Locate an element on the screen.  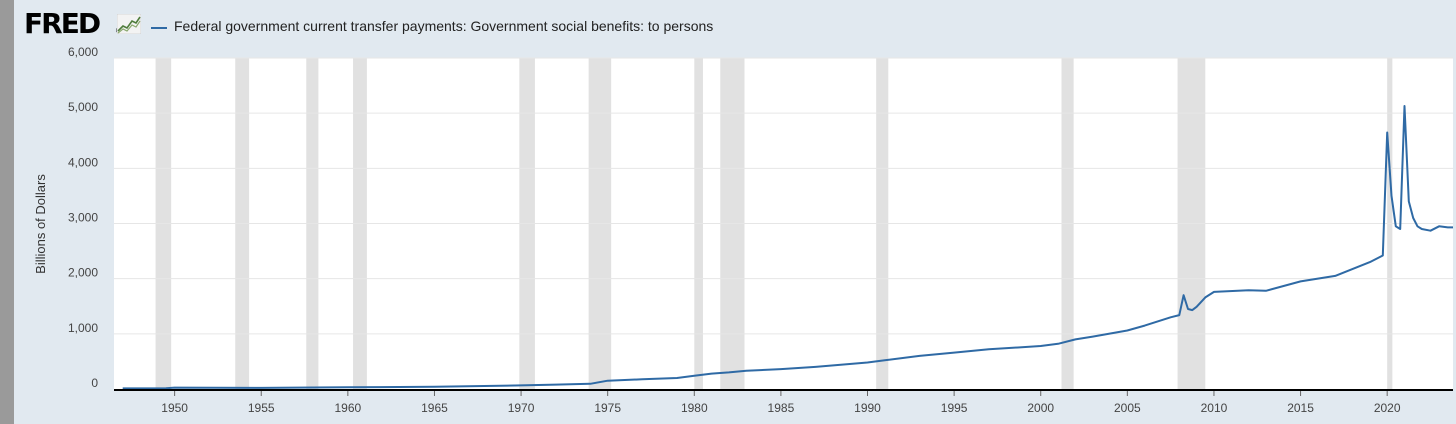
x-tick-label: 1950 is located at coordinates (174, 408).